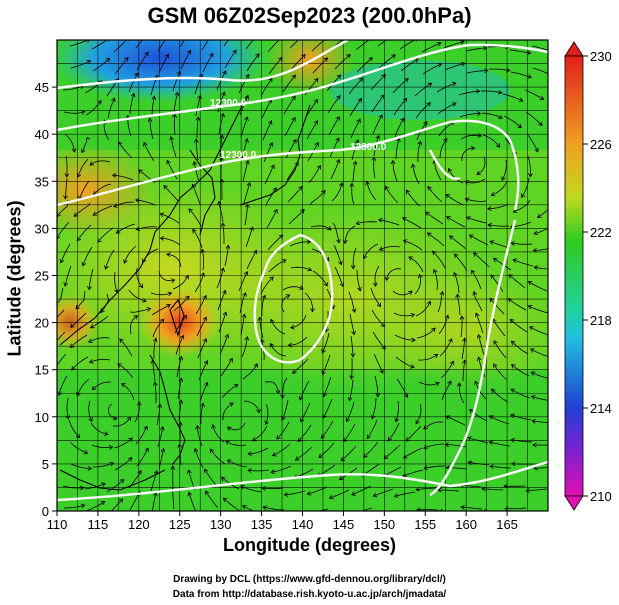 The image size is (619, 605). What do you see at coordinates (98, 524) in the screenshot?
I see `x-tick-label: 115` at bounding box center [98, 524].